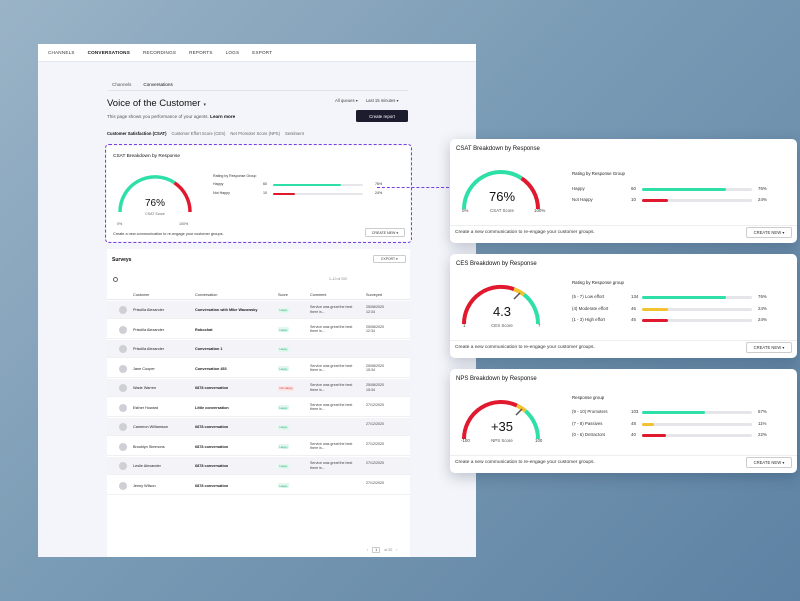  What do you see at coordinates (61, 52) in the screenshot?
I see `nav-channels: CHANNELS` at bounding box center [61, 52].